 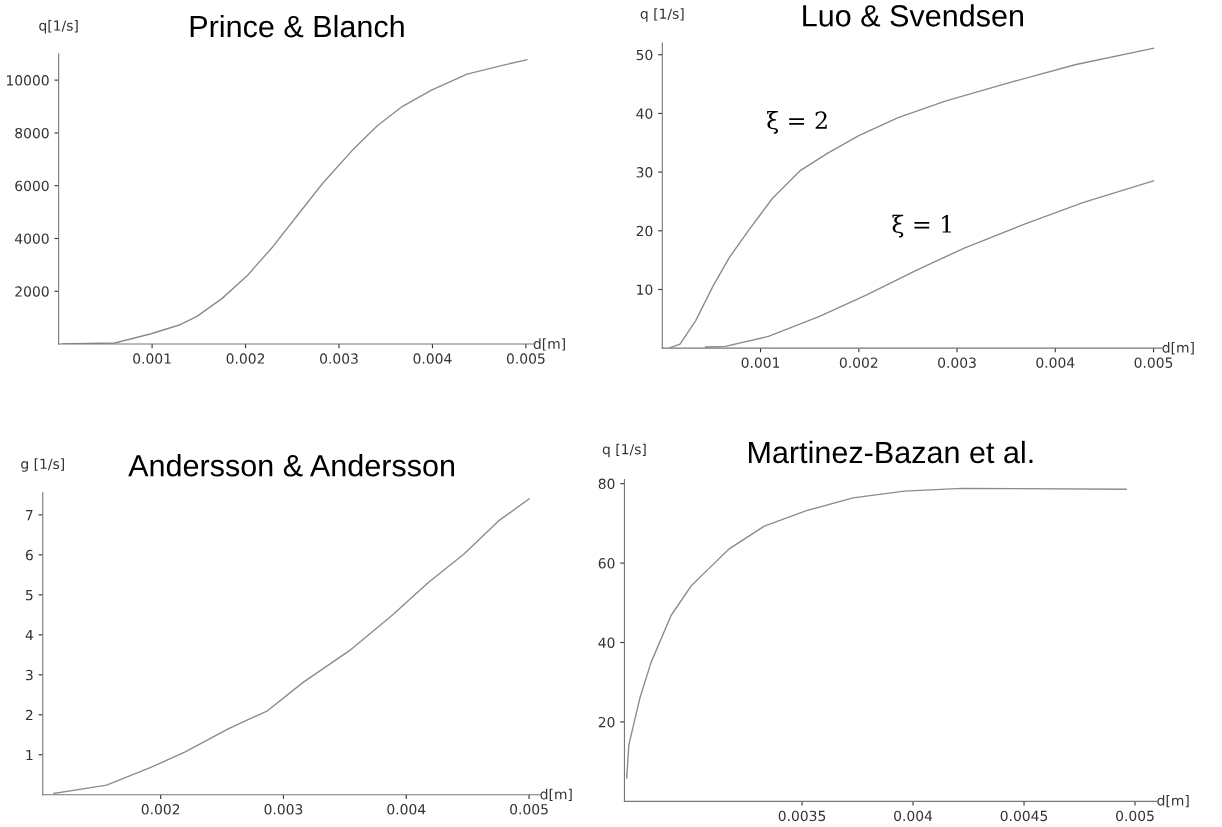 I want to click on y-tick-label: 8000, so click(x=32, y=133).